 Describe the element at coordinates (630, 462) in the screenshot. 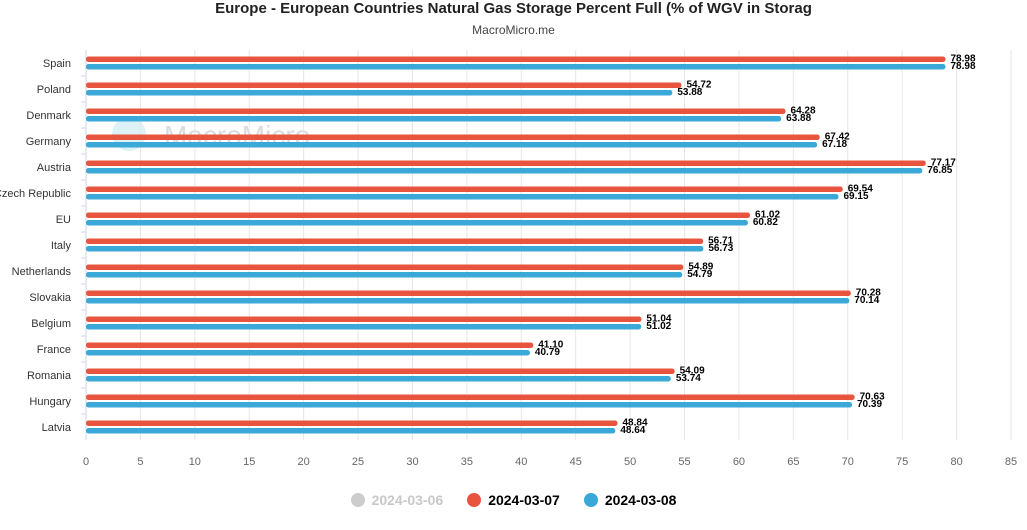

I see `x-tick-label: 50` at that location.